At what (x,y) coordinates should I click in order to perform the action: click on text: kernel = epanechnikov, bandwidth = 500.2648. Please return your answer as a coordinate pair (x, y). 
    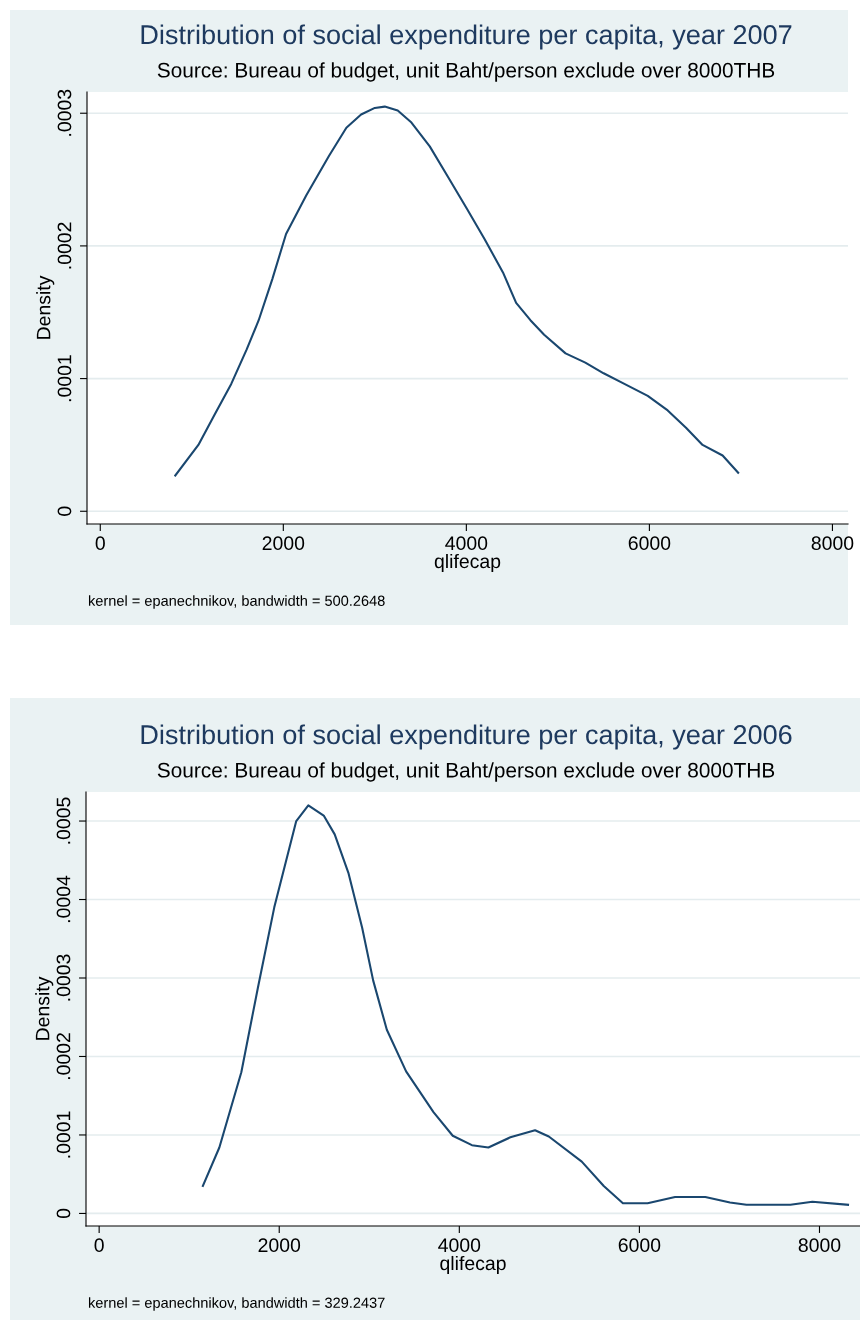
    Looking at the image, I should click on (236, 602).